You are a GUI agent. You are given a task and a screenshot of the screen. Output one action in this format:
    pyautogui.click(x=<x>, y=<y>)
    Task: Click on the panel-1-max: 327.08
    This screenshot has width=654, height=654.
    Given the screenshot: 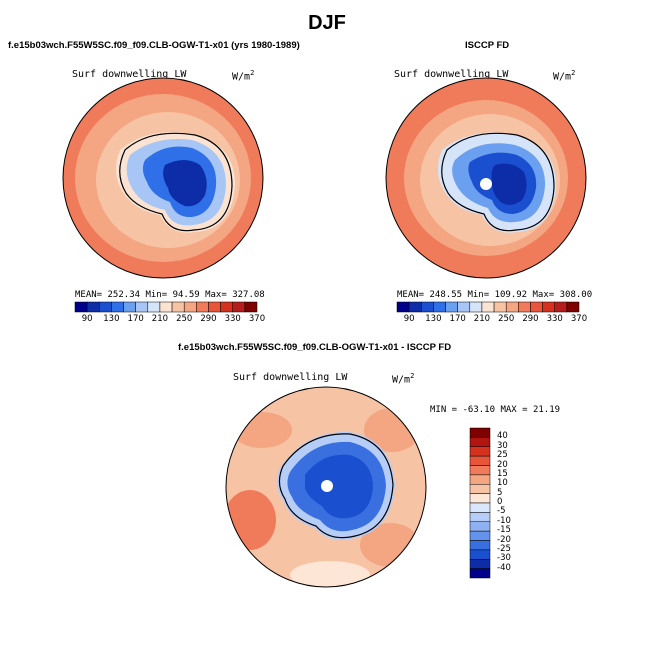 What is the action you would take?
    pyautogui.click(x=248, y=295)
    